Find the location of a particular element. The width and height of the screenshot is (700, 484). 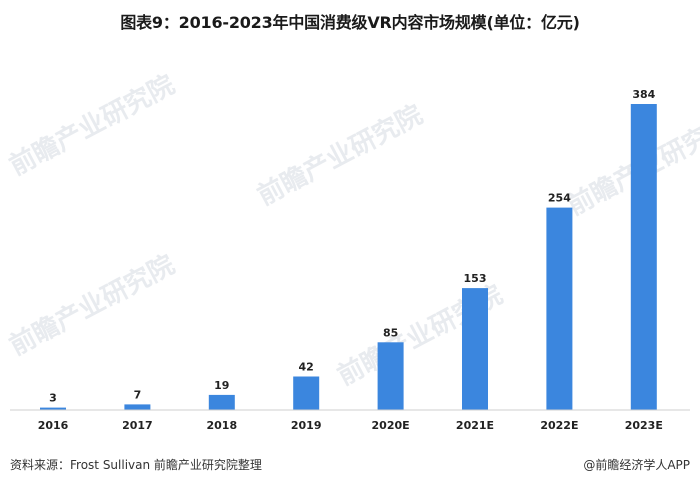

value-label-2017: 7 is located at coordinates (138, 394).